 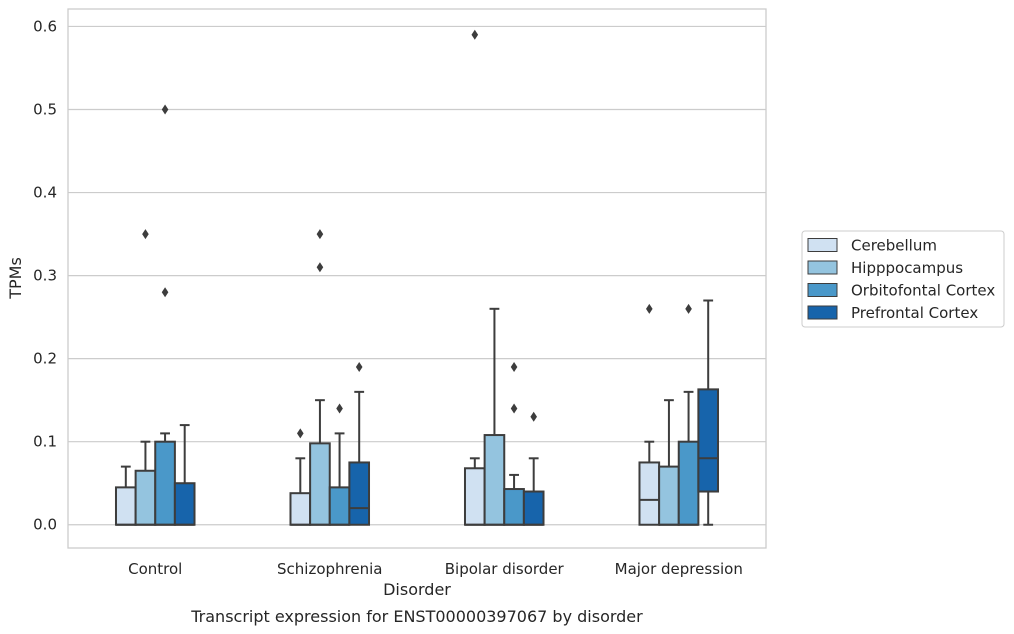 I want to click on y-tick-label: 0.2, so click(x=45, y=359).